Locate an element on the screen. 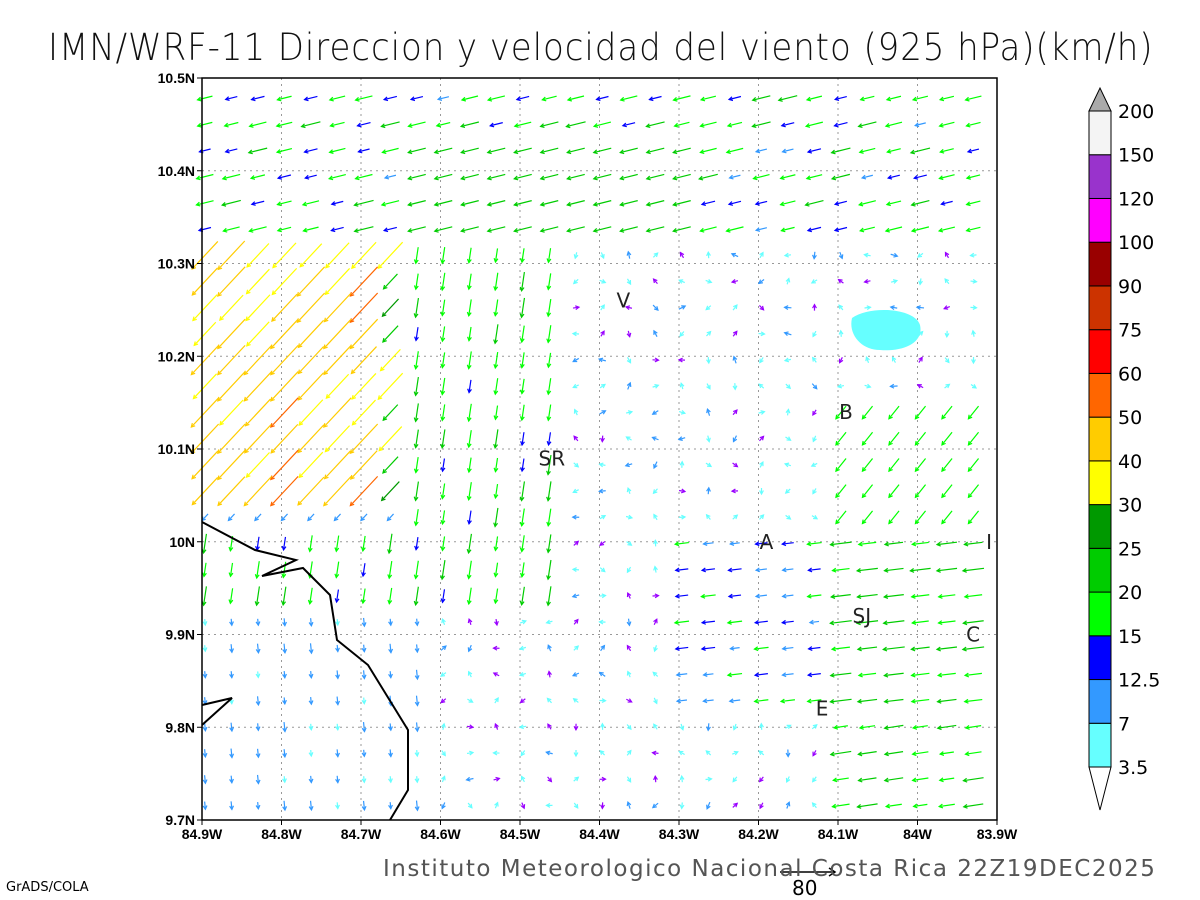 This screenshot has width=1200, height=900. lat-tick-label: 9.8N is located at coordinates (180, 727).